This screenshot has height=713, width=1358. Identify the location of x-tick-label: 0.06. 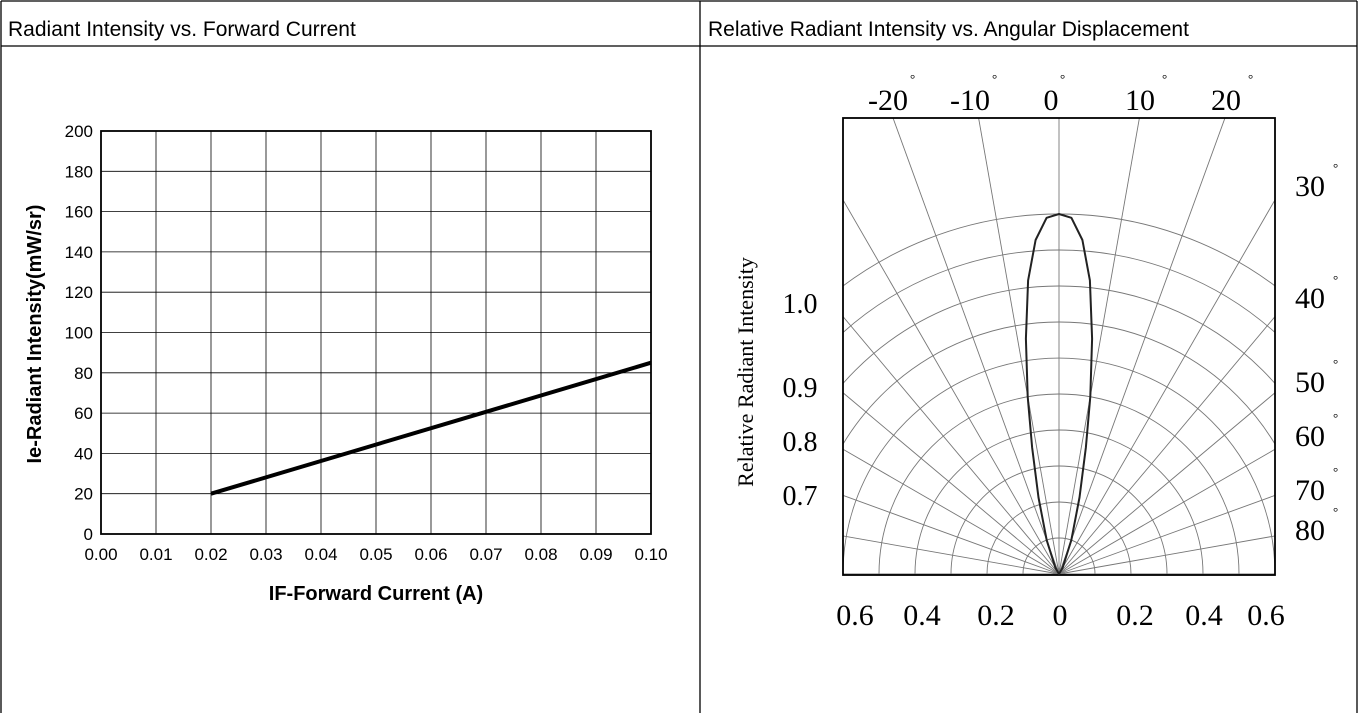
(430, 554).